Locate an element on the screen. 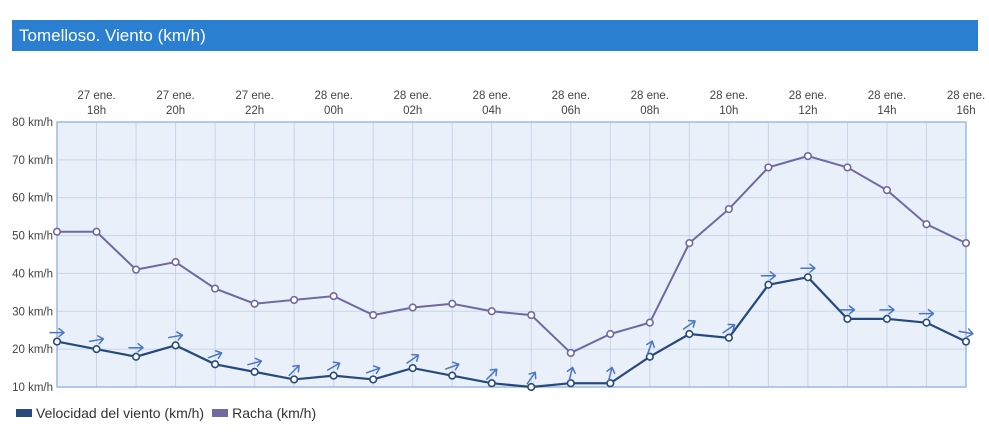 This screenshot has height=446, width=989. x-tick-hour: 12h is located at coordinates (807, 111).